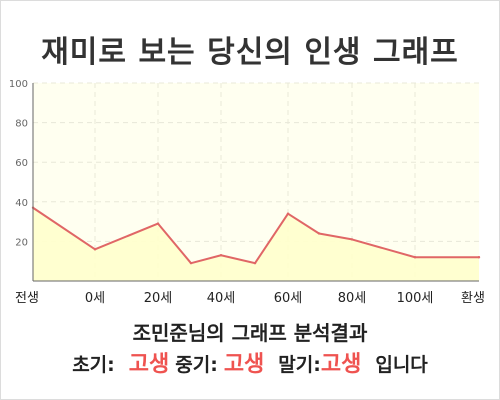  Describe the element at coordinates (250, 333) in the screenshot. I see `result-heading: 조민준님의 그래프 분석결과` at that location.